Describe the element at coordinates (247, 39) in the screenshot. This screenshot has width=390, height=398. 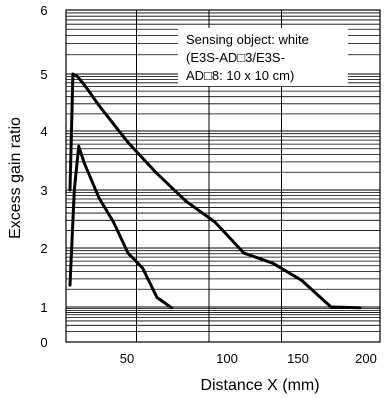
I see `annotation-line-1: Sensing object: white` at that location.